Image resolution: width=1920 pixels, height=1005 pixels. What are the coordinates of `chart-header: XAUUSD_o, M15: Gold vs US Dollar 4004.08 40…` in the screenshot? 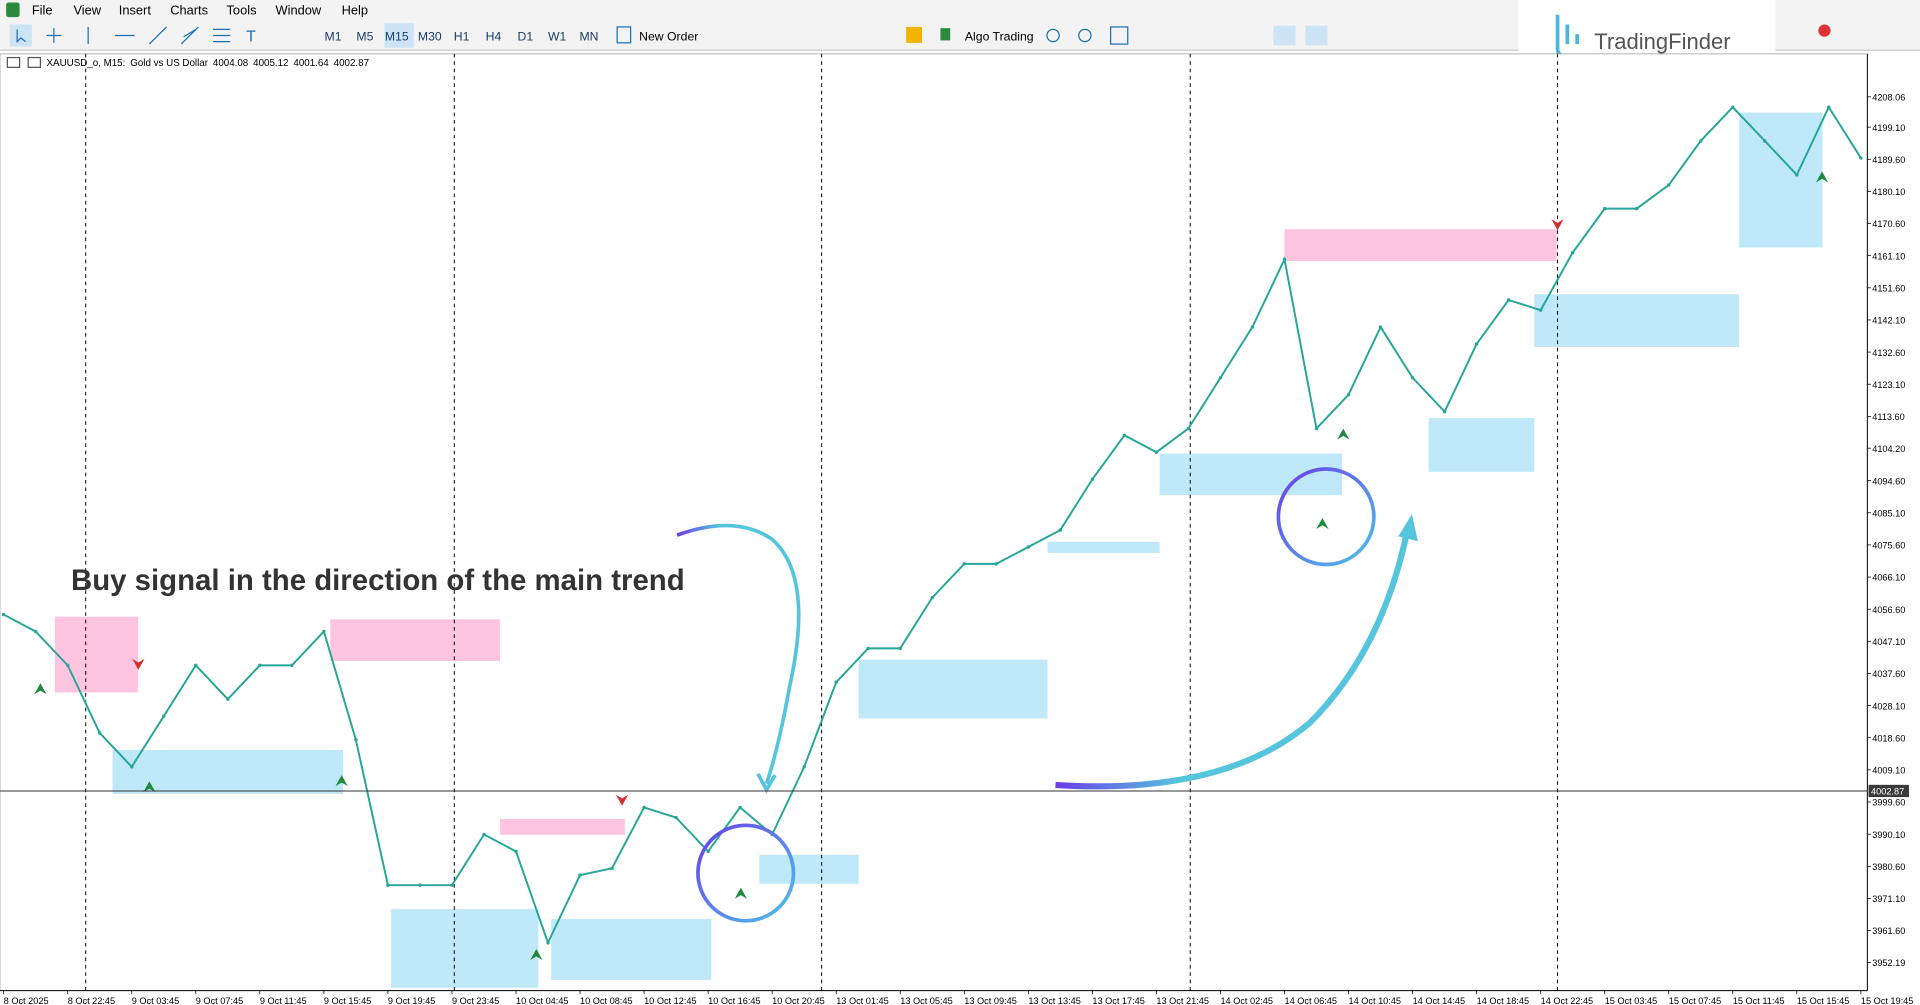 It's located at (187, 62).